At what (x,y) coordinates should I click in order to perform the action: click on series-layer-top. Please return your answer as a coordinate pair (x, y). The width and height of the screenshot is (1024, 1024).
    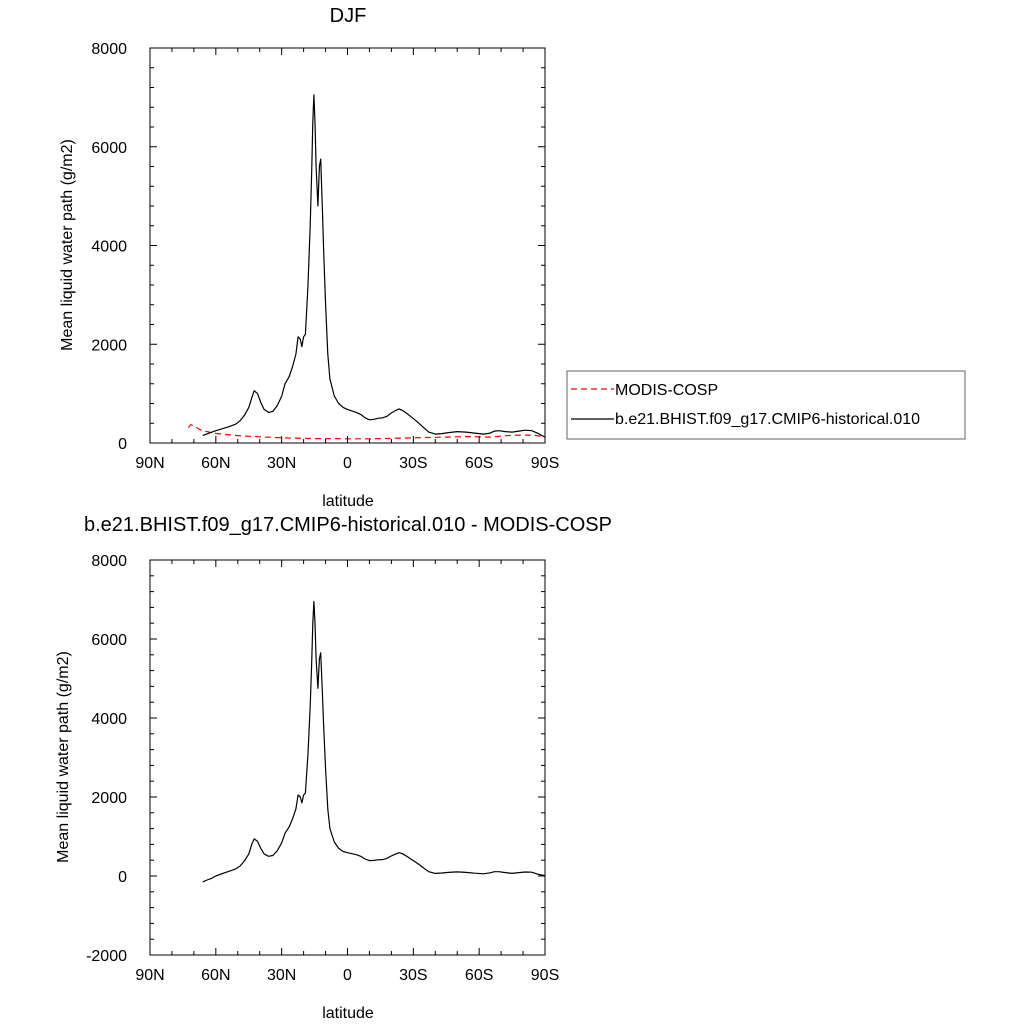
    Looking at the image, I should click on (366, 267).